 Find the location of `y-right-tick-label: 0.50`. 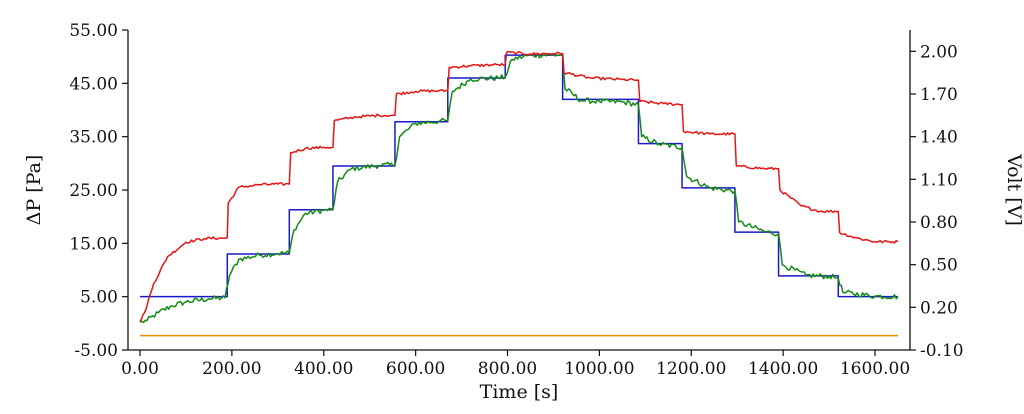

y-right-tick-label: 0.50 is located at coordinates (939, 266).